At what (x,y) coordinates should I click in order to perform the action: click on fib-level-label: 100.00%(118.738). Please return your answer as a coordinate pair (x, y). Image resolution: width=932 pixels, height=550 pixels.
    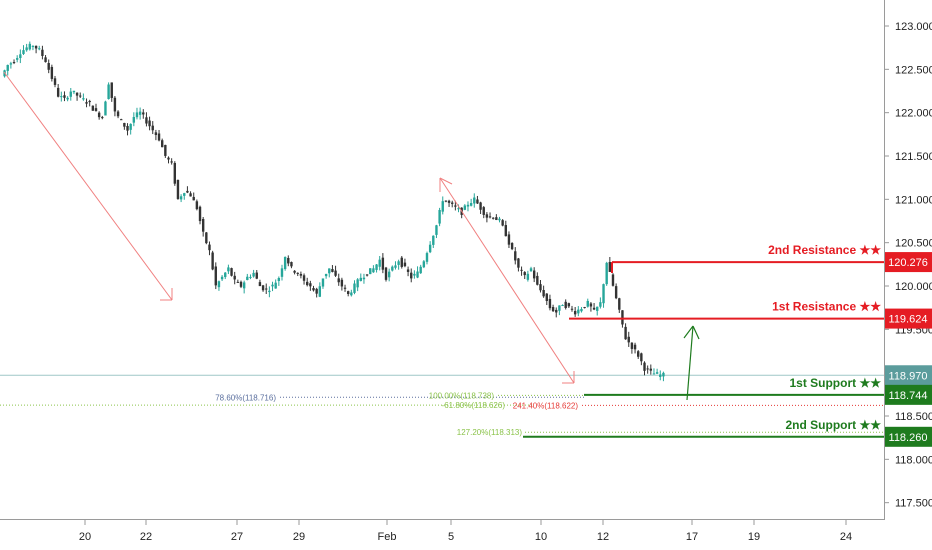
    Looking at the image, I should click on (462, 395).